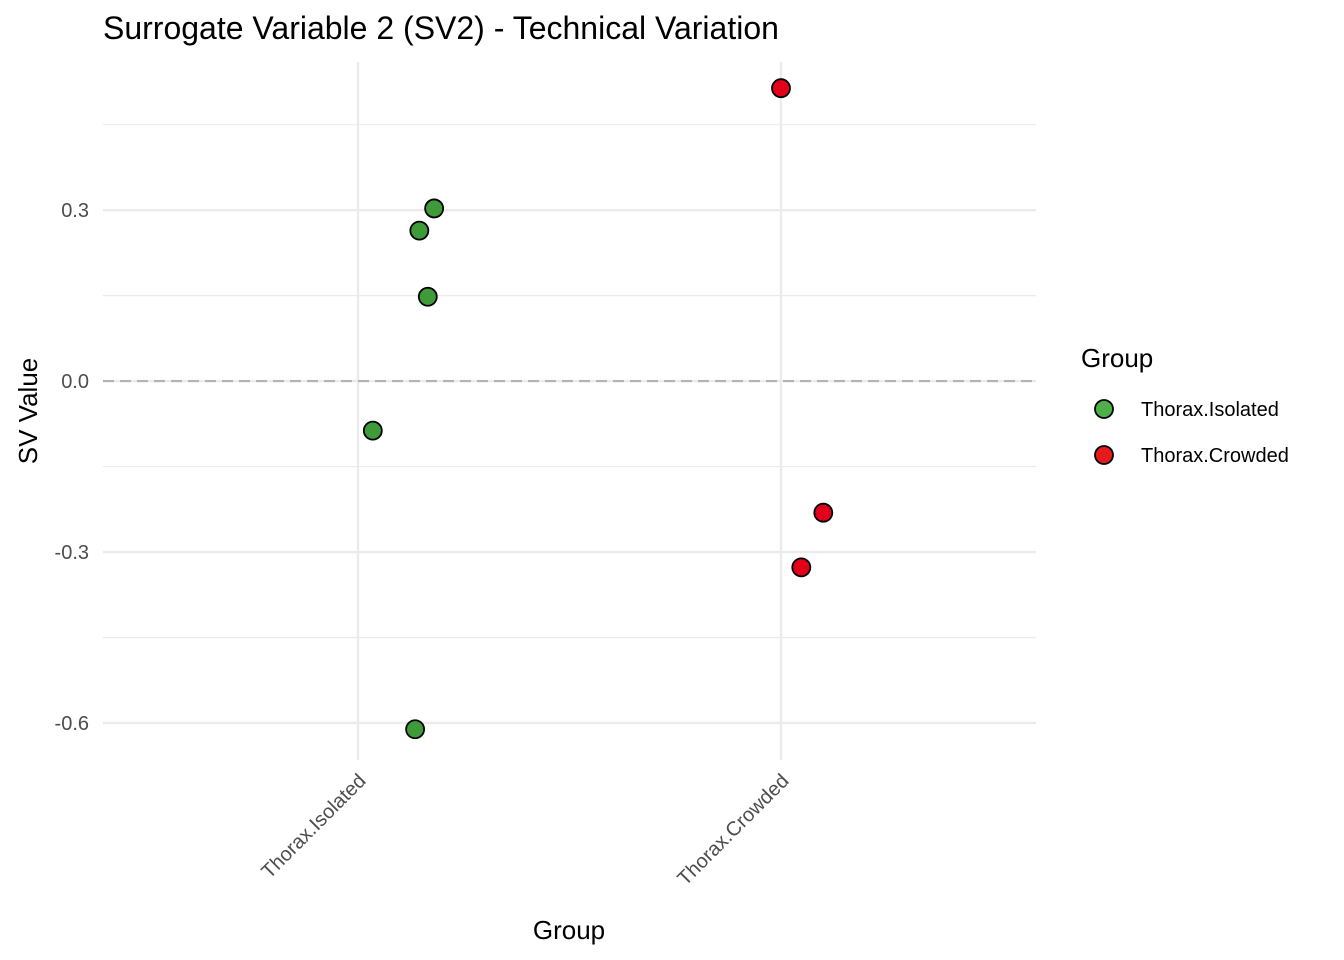 The height and width of the screenshot is (960, 1344). What do you see at coordinates (569, 930) in the screenshot?
I see `x-axis-title: Group` at bounding box center [569, 930].